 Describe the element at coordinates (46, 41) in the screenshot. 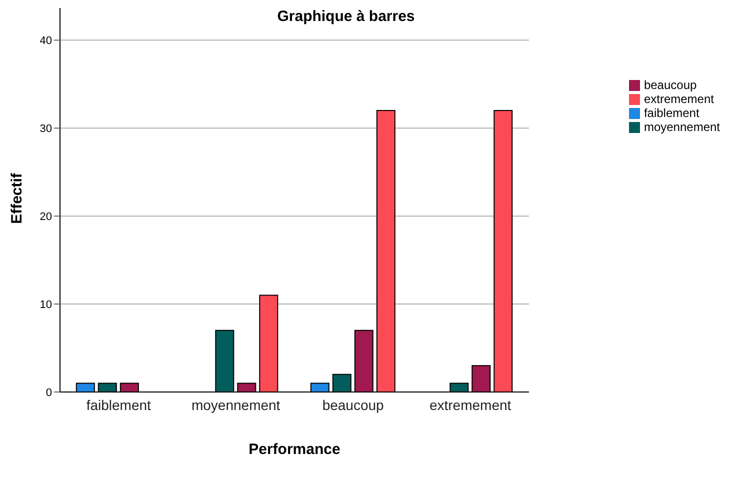

I see `y-tick-label: 40` at that location.